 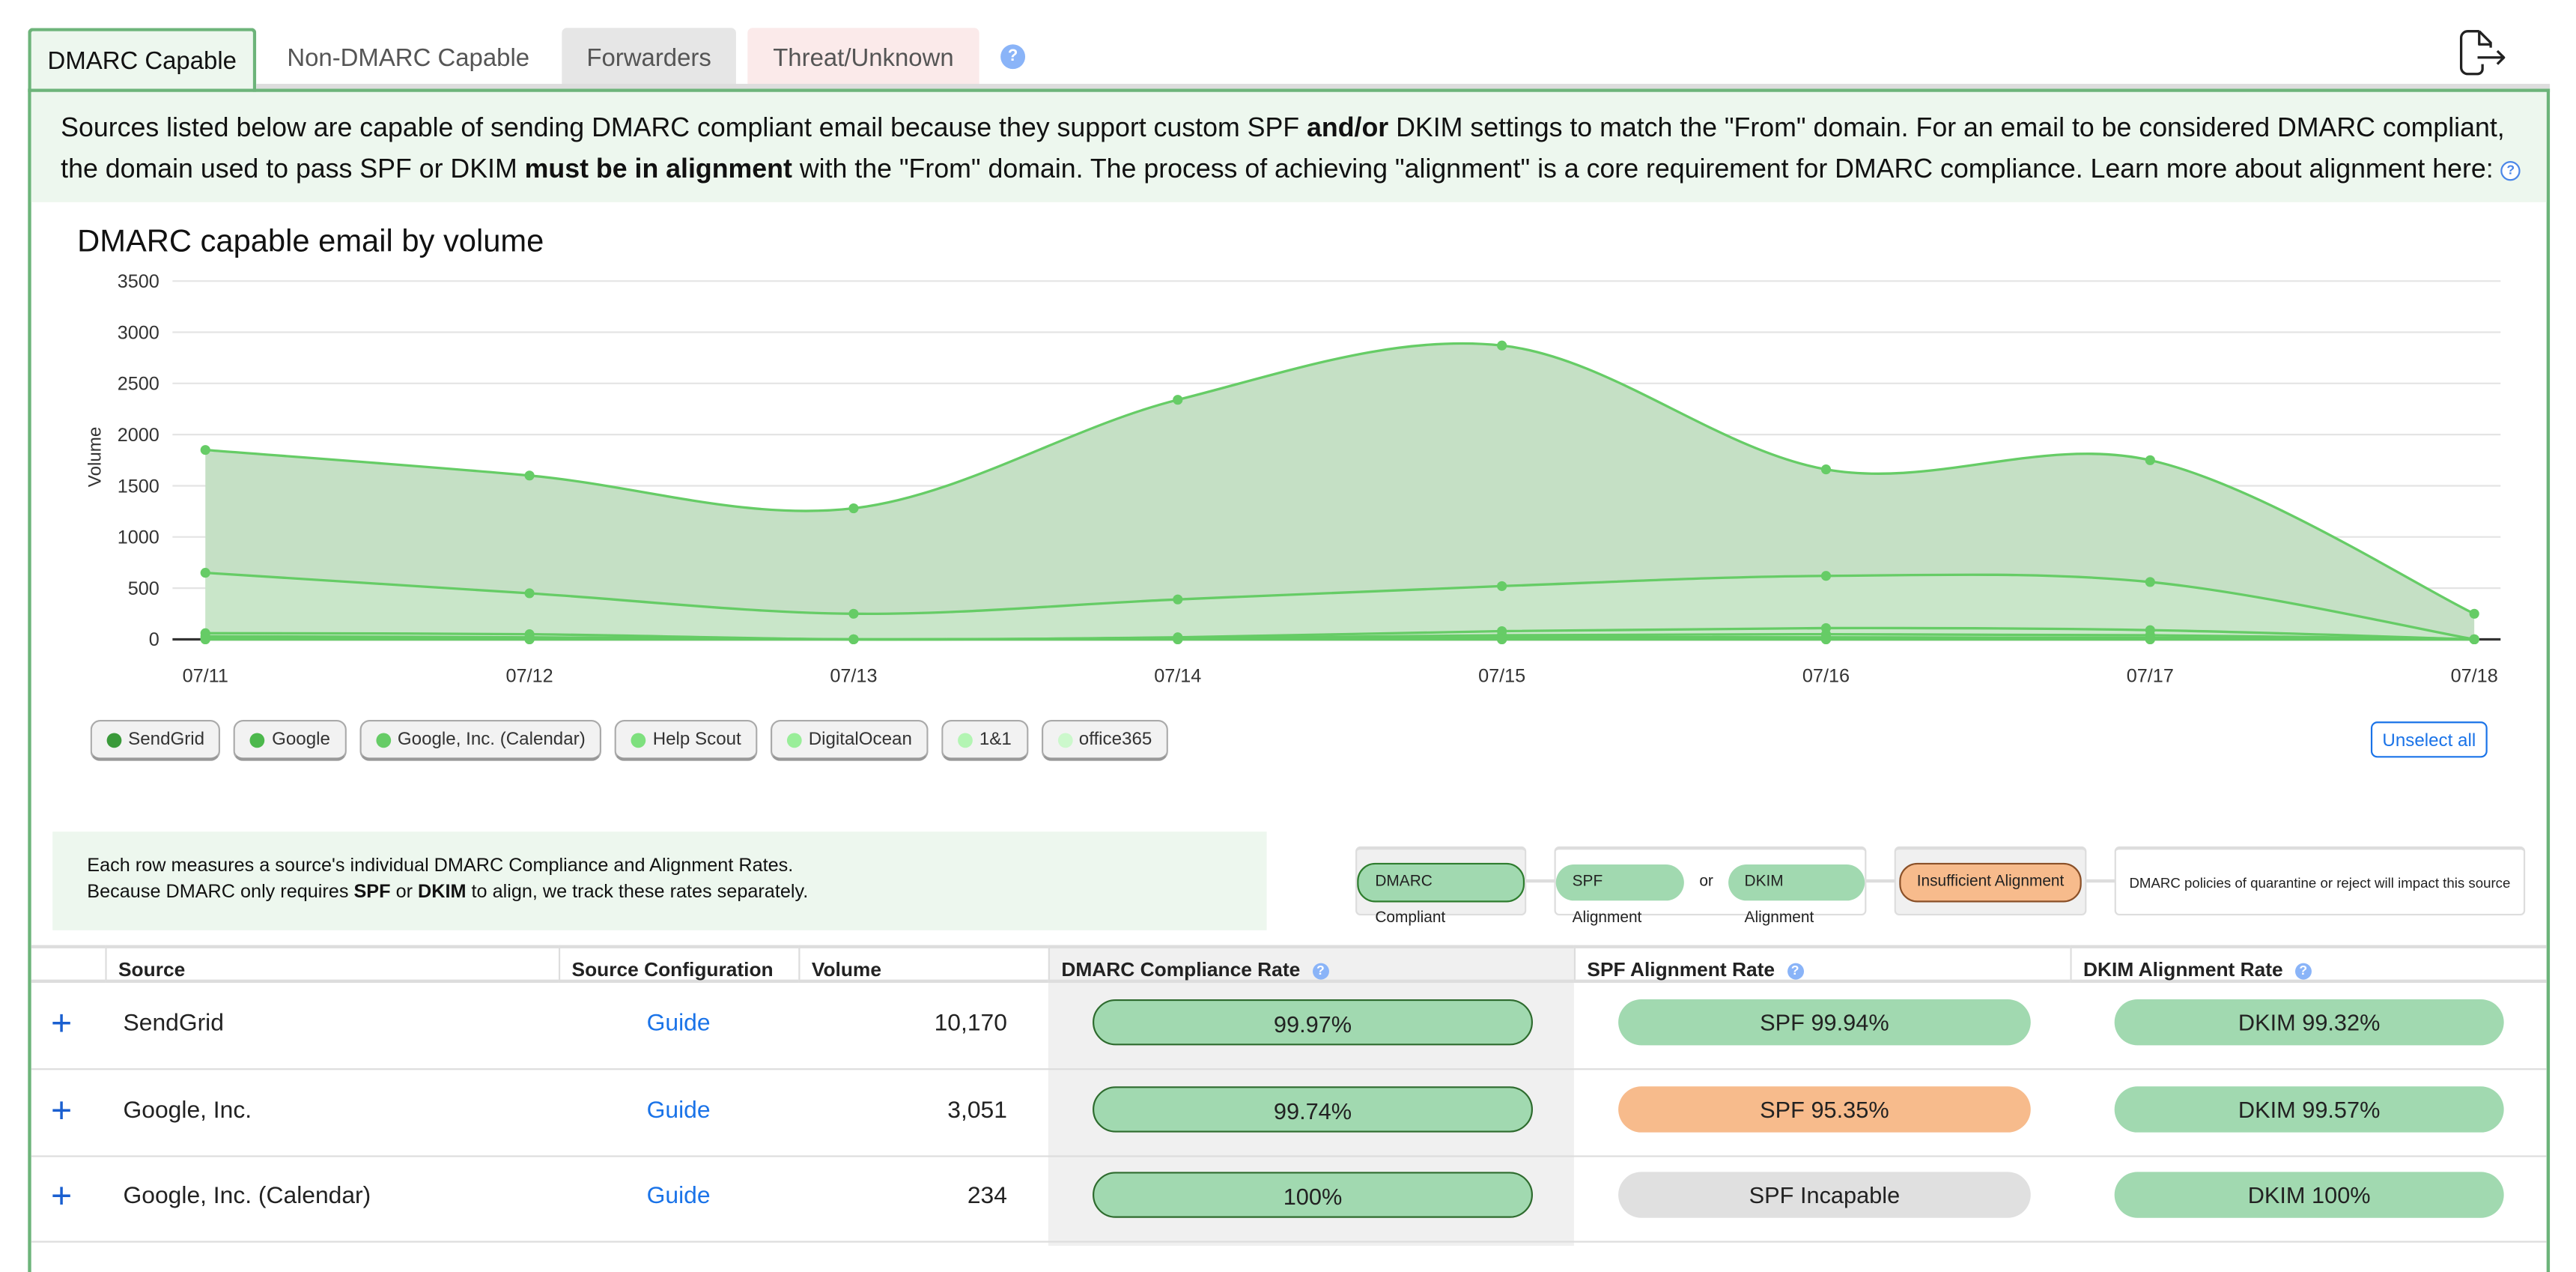 What do you see at coordinates (1706, 882) in the screenshot?
I see `or-label: or` at bounding box center [1706, 882].